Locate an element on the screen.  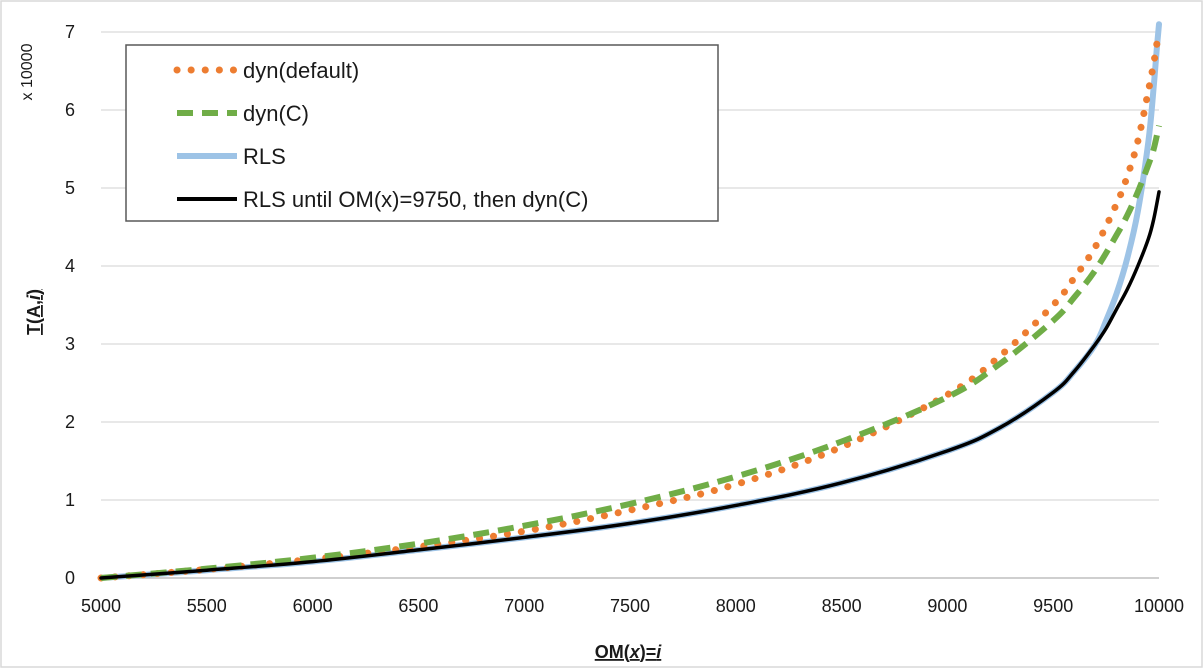
y-tick-label: 4 is located at coordinates (70, 266).